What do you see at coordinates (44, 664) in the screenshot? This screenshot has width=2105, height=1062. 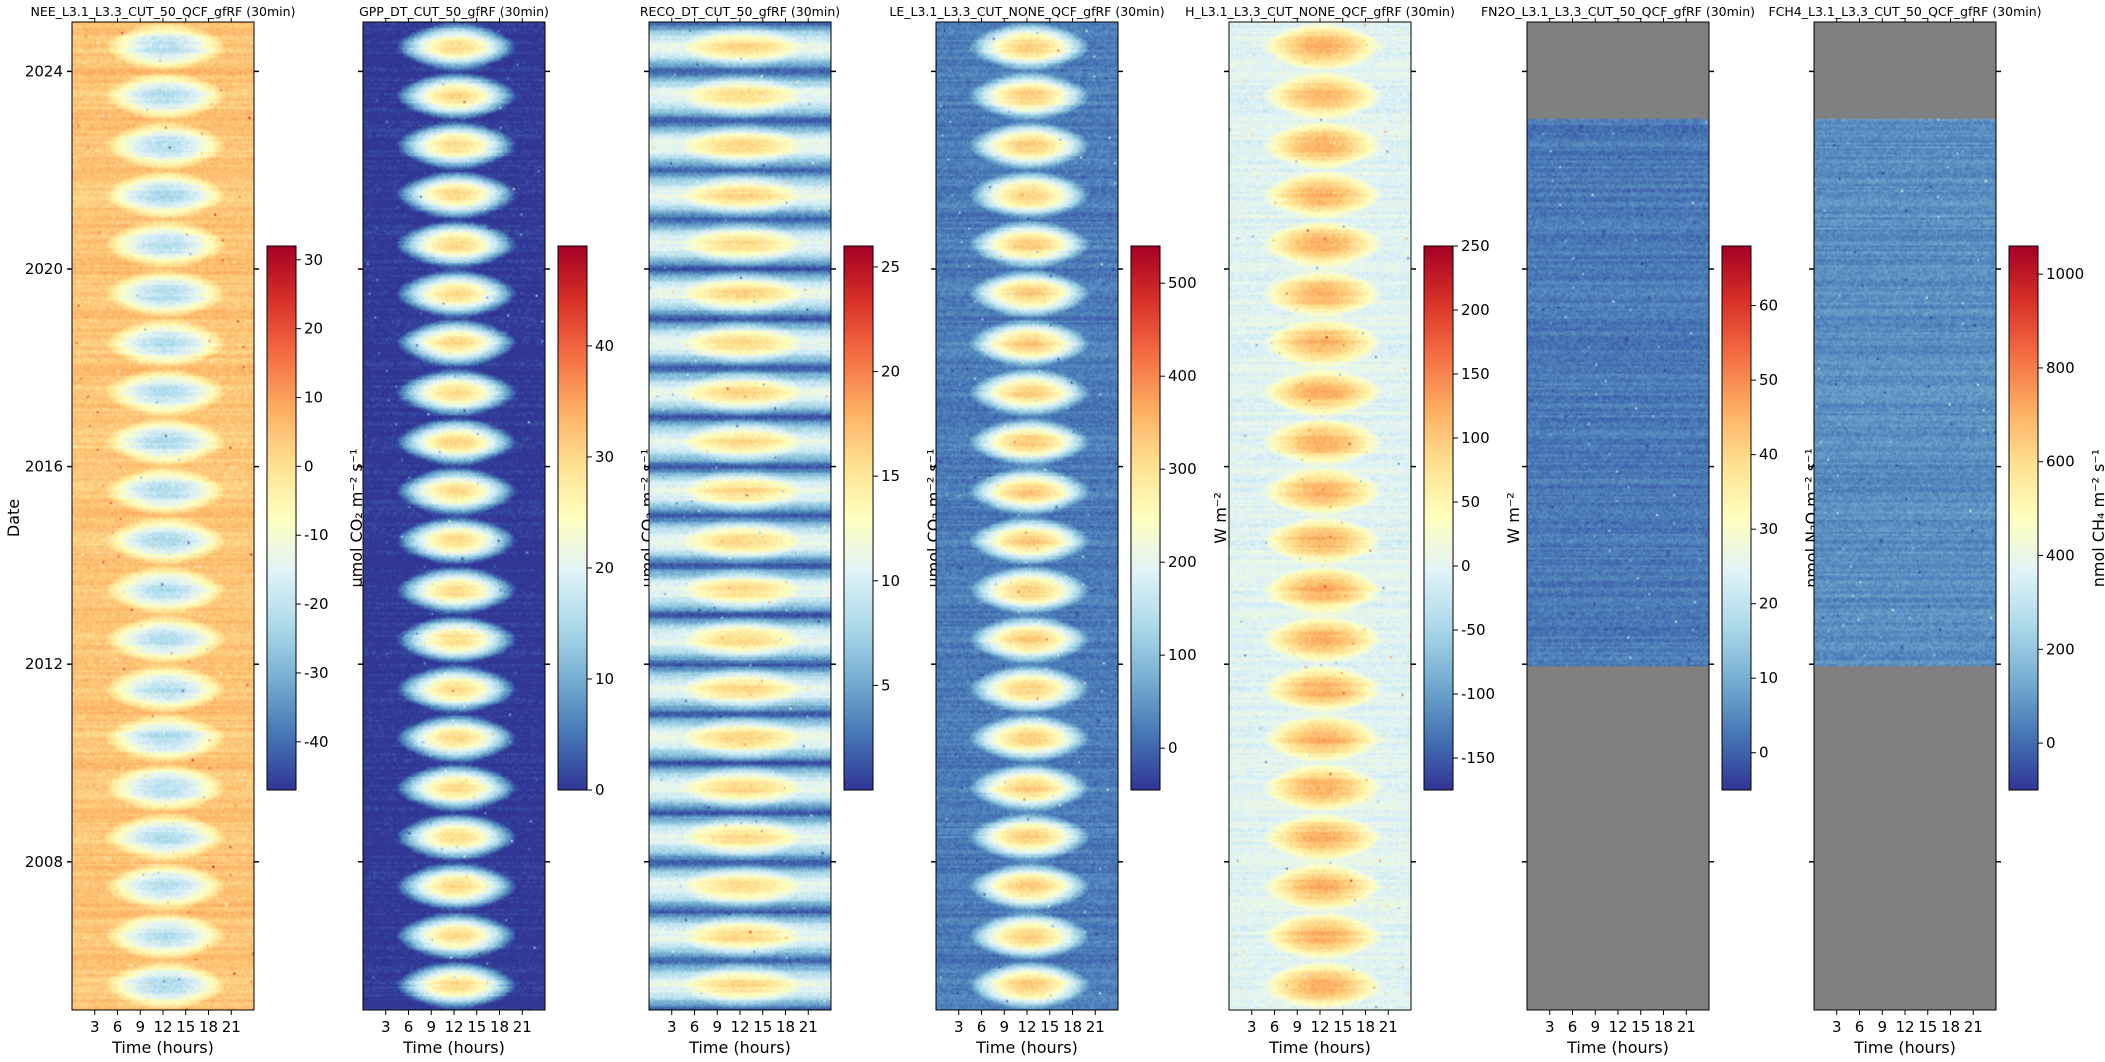 I see `date-tick-label: 2012` at bounding box center [44, 664].